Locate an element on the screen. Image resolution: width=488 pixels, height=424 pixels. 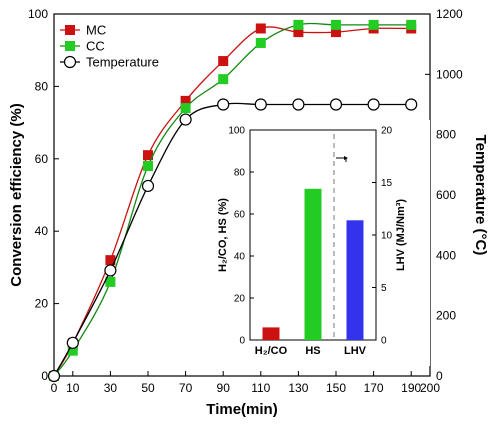
inset-category-label: HS is located at coordinates (312, 351).